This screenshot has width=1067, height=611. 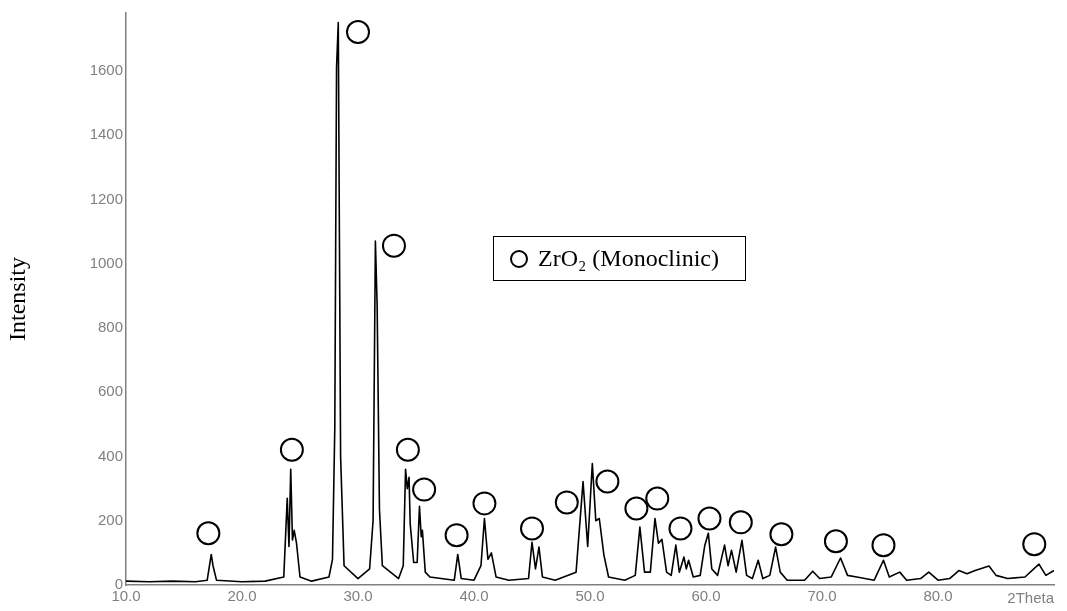 I want to click on x-tick-label: 20.0, so click(x=242, y=596).